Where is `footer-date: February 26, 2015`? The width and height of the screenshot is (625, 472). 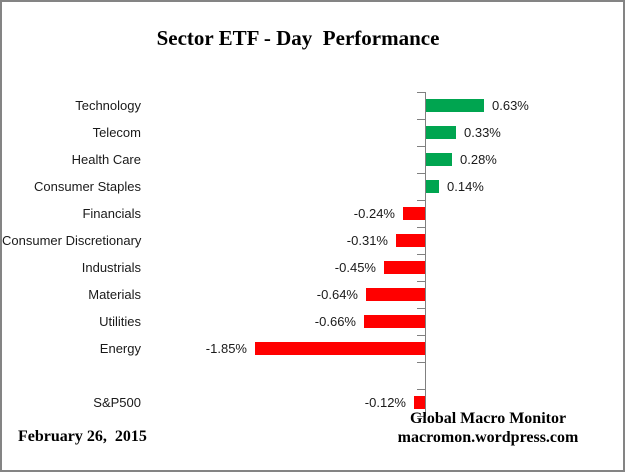 footer-date: February 26, 2015 is located at coordinates (82, 436).